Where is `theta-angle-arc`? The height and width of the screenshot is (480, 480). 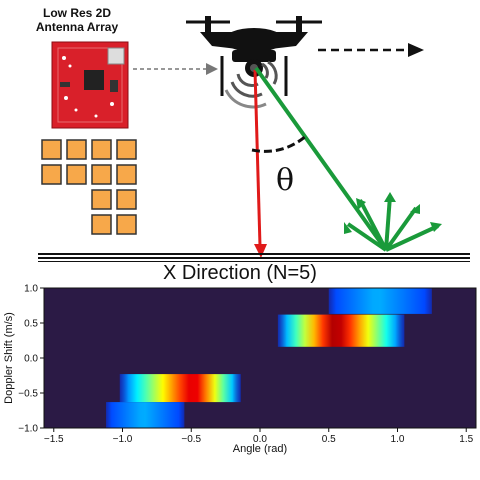 theta-angle-arc is located at coordinates (279, 143).